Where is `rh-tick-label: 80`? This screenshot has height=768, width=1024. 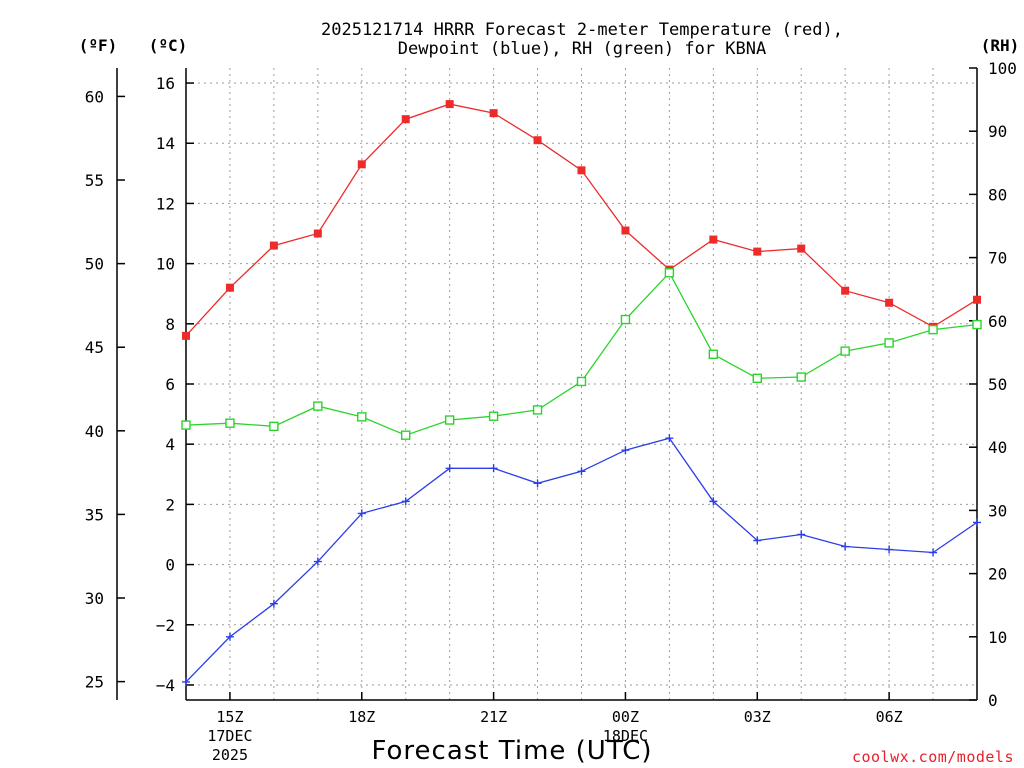 rh-tick-label: 80 is located at coordinates (997, 194).